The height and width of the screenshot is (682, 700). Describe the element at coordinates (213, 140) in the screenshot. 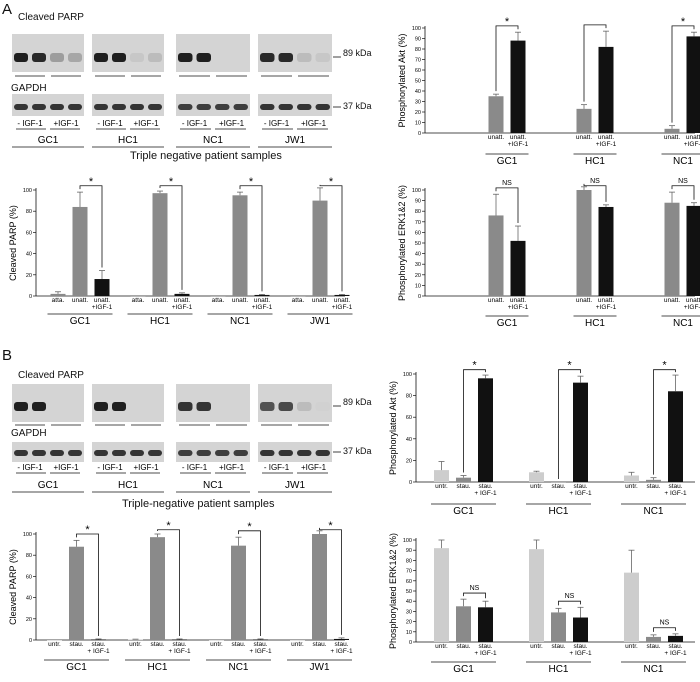

I see `blot-sample-name: NC1` at that location.